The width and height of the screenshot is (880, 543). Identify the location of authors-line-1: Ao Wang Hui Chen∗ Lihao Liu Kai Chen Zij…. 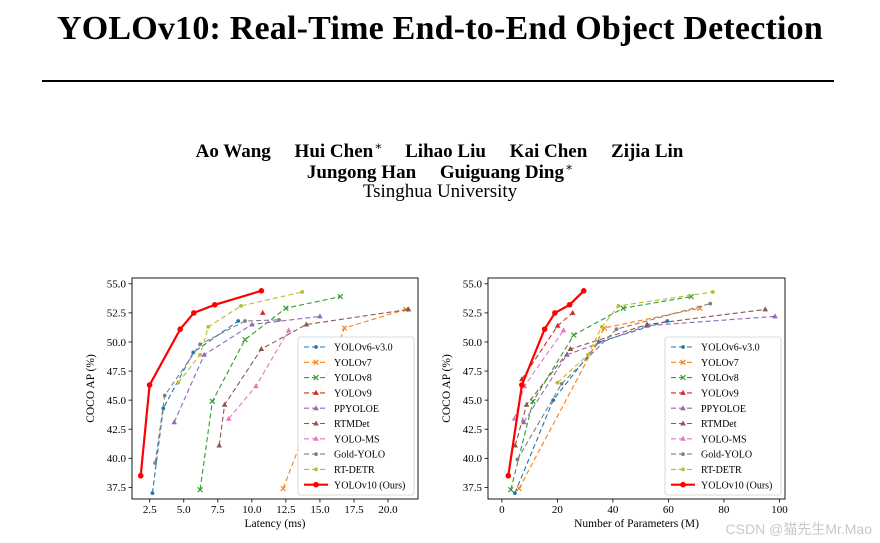
(440, 151).